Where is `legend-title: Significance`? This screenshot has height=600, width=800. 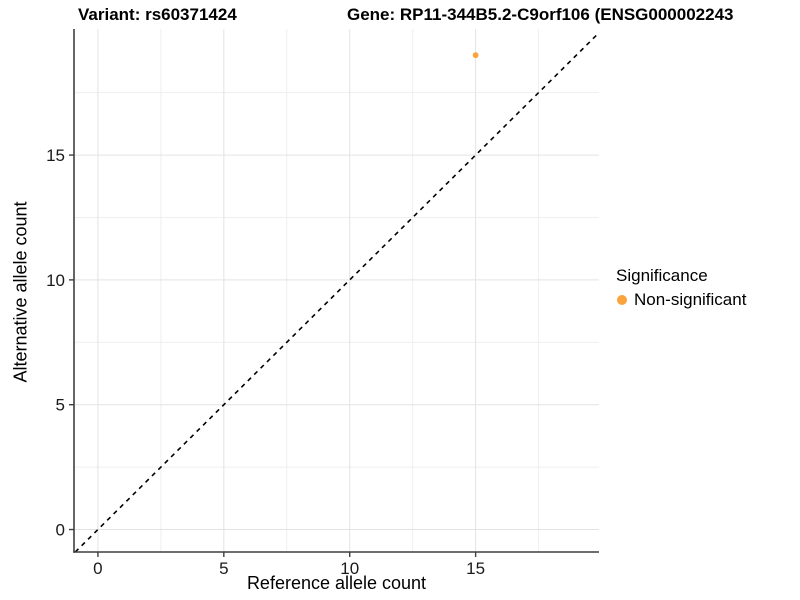
legend-title: Significance is located at coordinates (662, 275).